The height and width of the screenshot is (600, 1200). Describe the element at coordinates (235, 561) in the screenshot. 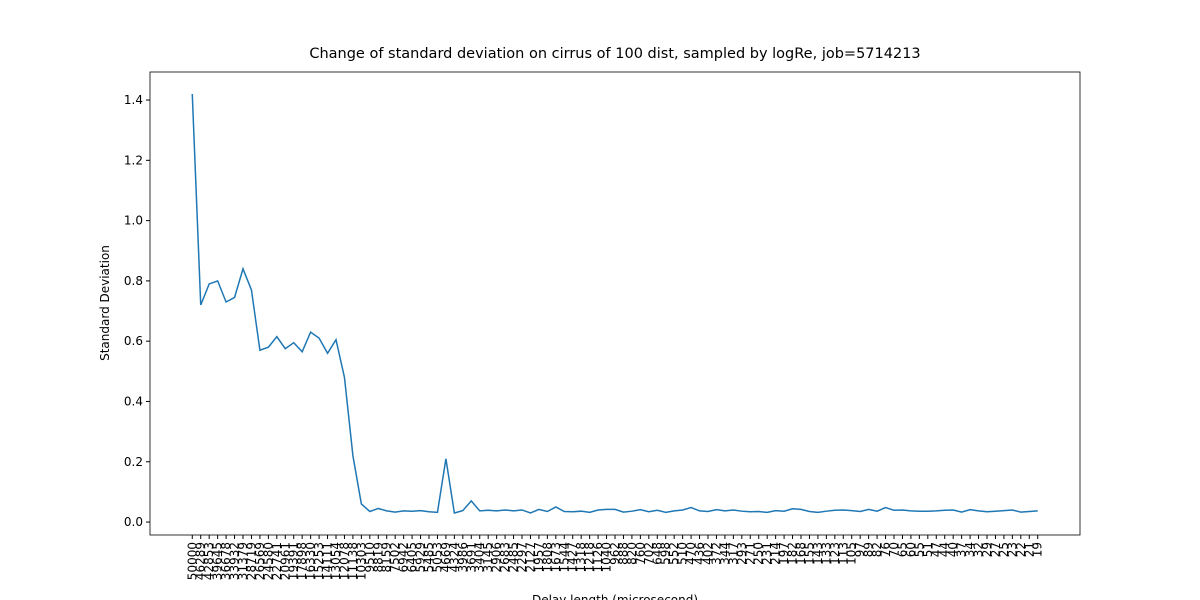

I see `x-tick-label: 33932` at that location.